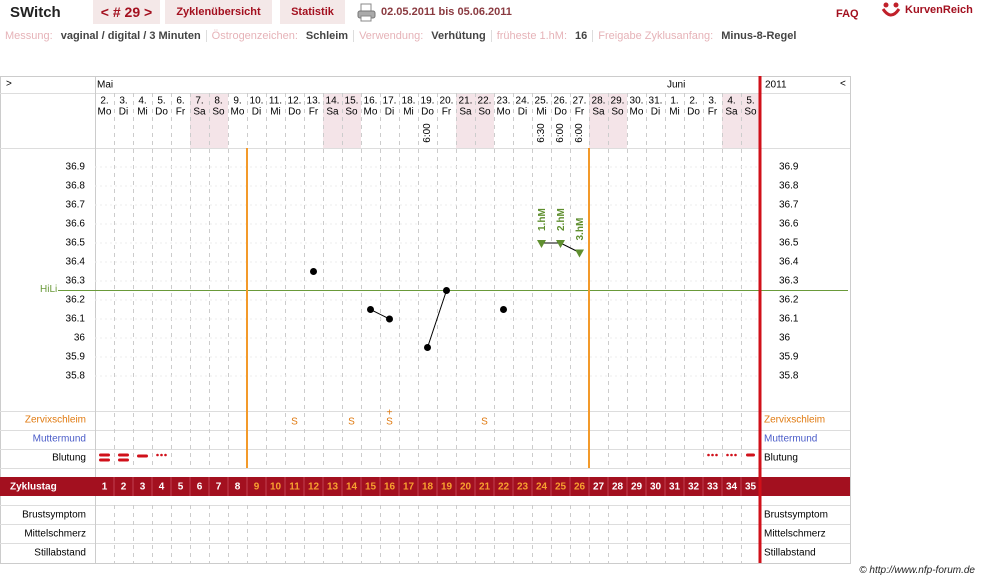  Describe the element at coordinates (48, 289) in the screenshot. I see `hili-label: HiLi` at that location.